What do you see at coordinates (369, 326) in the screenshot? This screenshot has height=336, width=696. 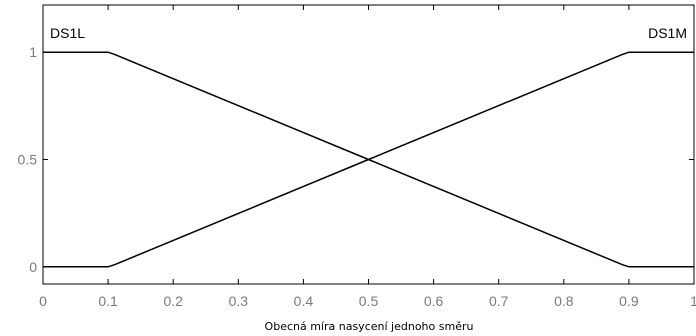 I see `x-axis-title: Obecná míra nasycení jednoho směru` at bounding box center [369, 326].